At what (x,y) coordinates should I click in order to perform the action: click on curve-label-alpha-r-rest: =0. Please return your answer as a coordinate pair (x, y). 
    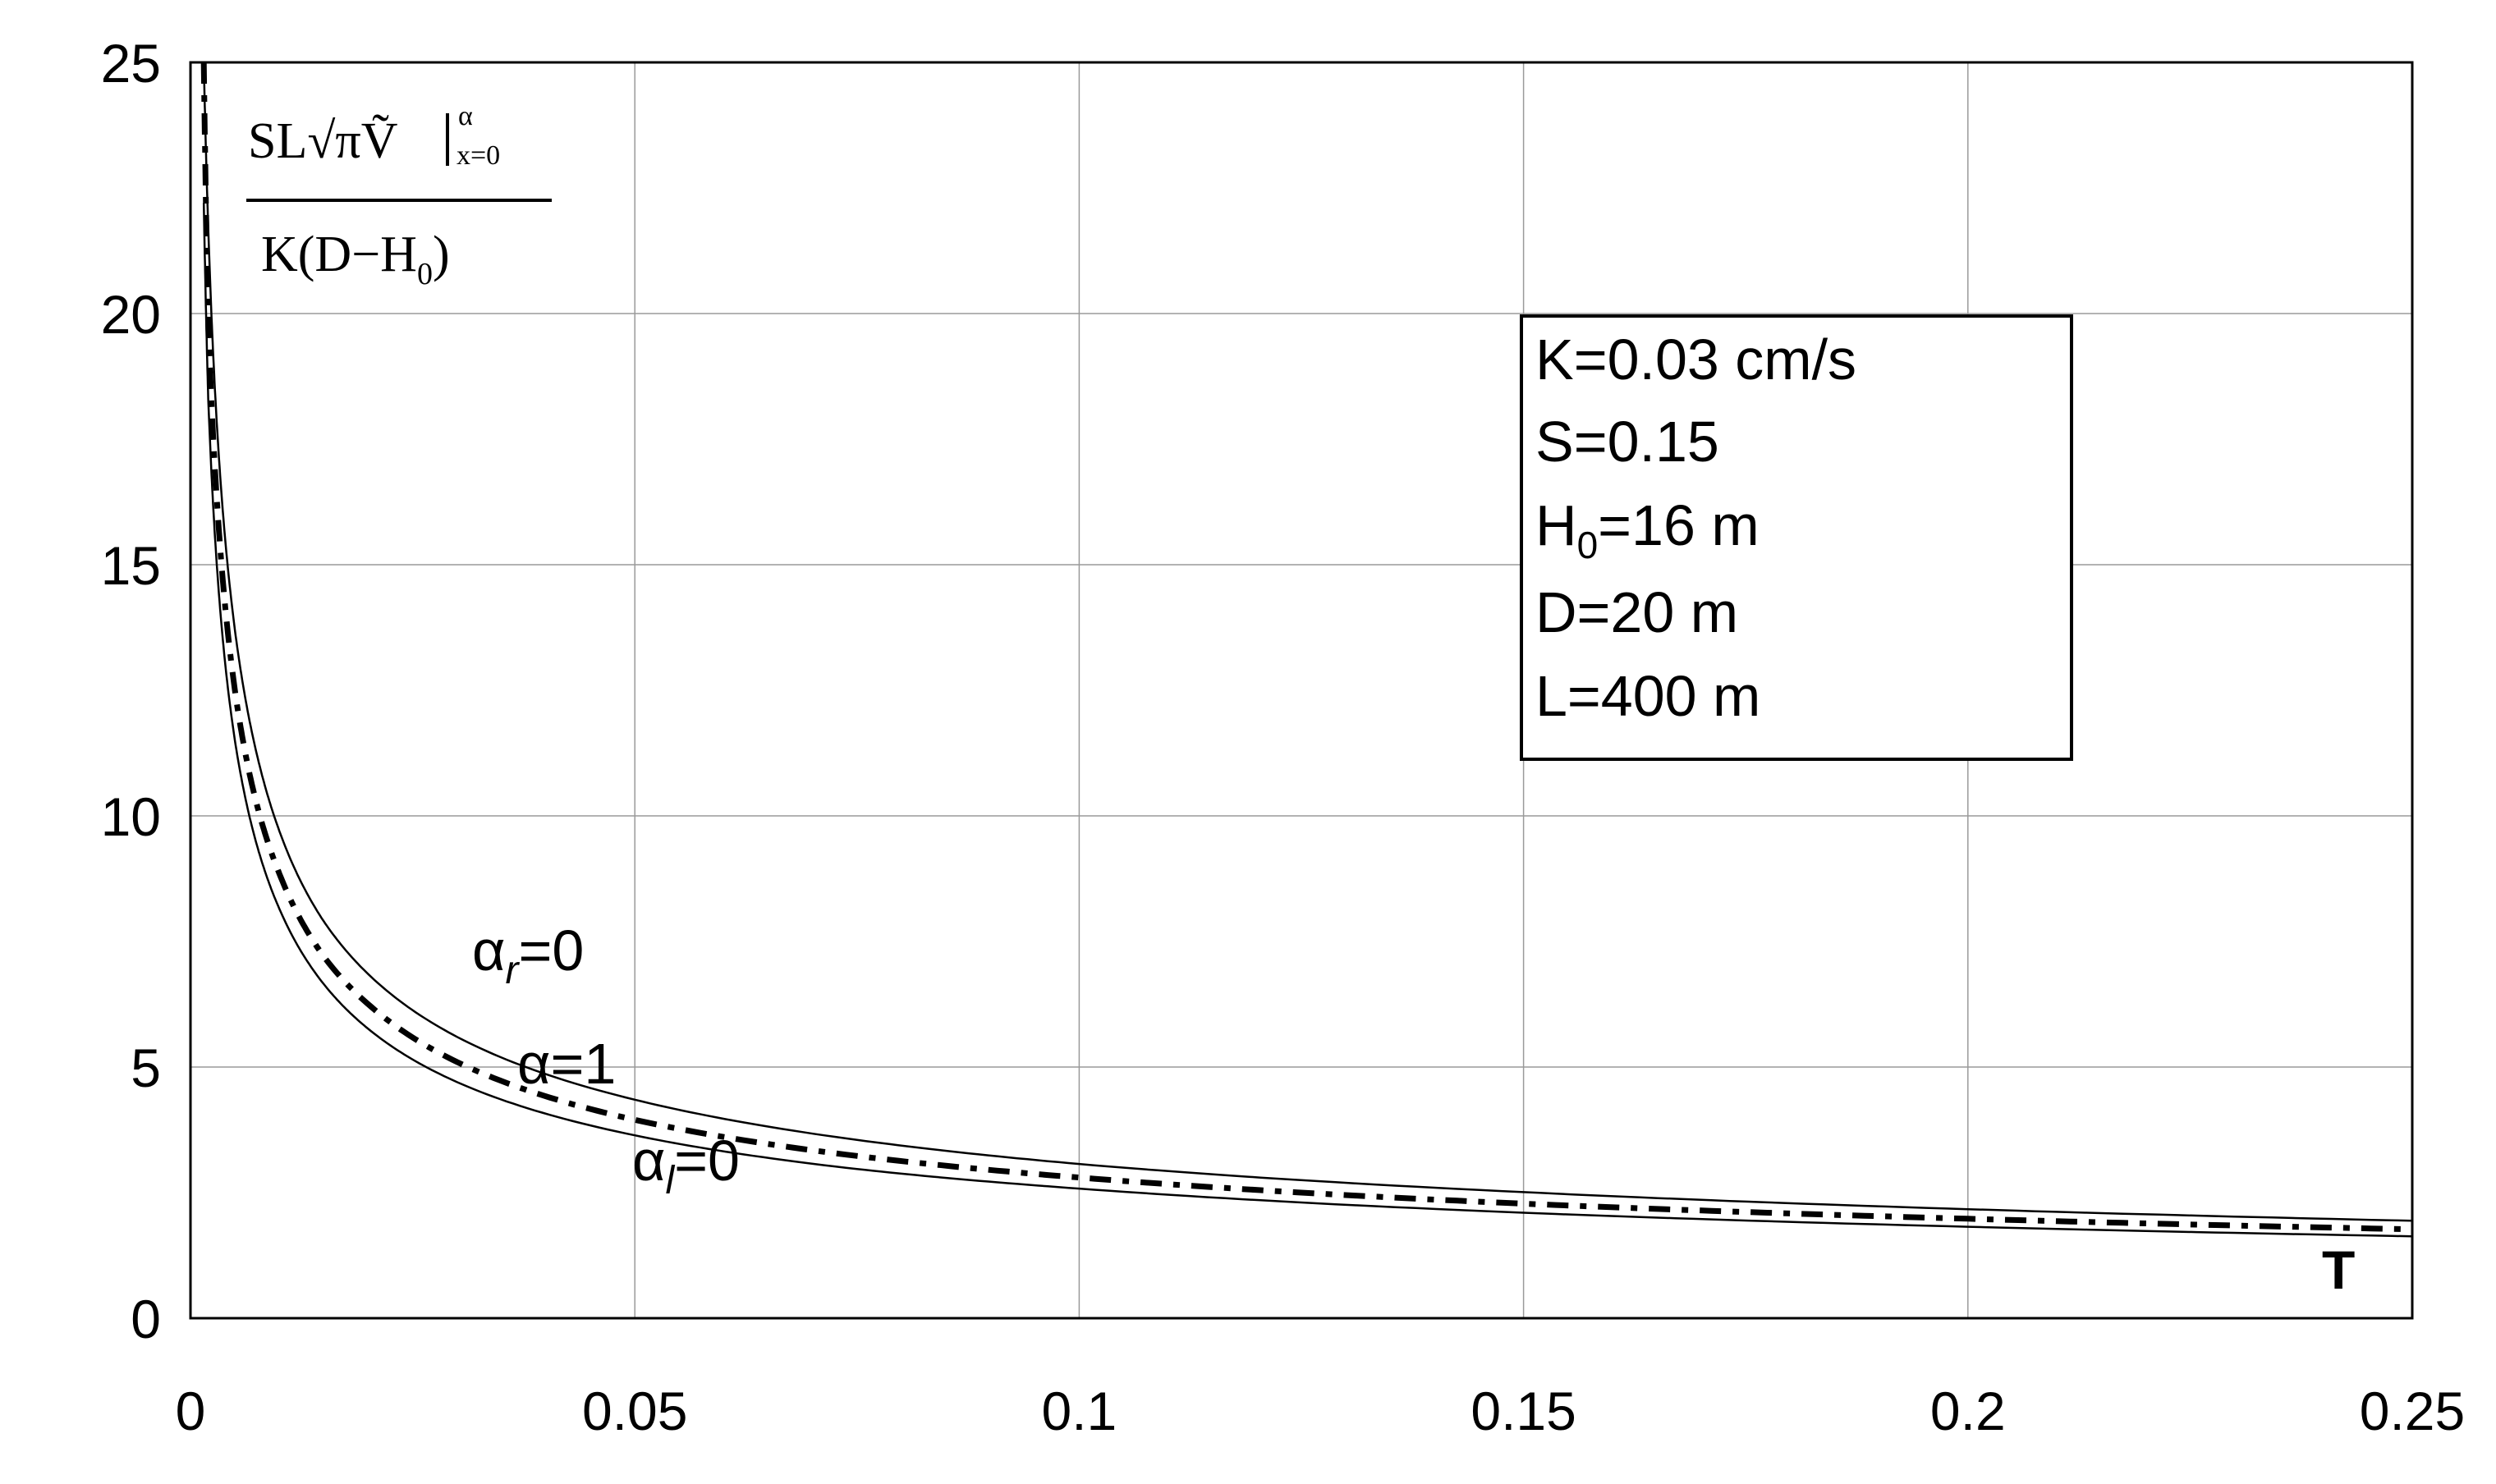
    Looking at the image, I should click on (551, 950).